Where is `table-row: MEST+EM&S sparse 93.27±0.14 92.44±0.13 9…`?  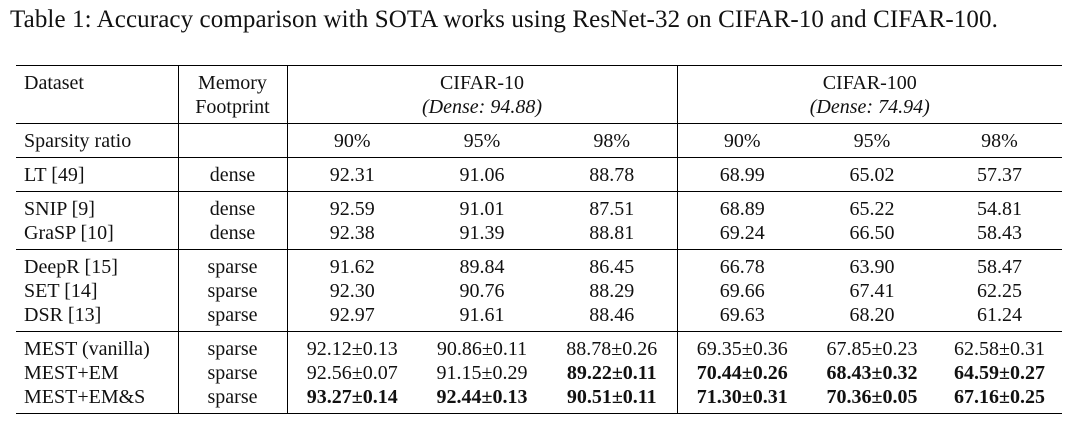
table-row: MEST+EM&S sparse 93.27±0.14 92.44±0.13 9… is located at coordinates (539, 399).